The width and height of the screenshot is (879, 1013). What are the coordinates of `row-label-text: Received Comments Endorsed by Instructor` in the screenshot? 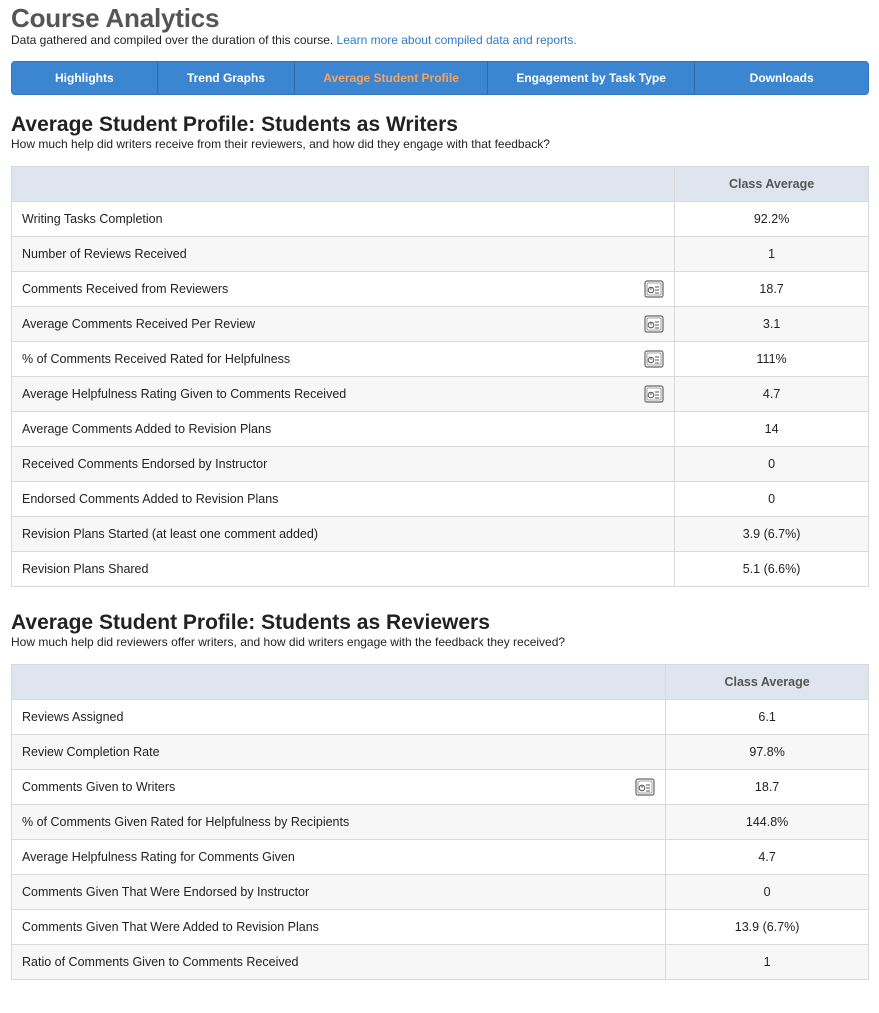 It's located at (145, 464).